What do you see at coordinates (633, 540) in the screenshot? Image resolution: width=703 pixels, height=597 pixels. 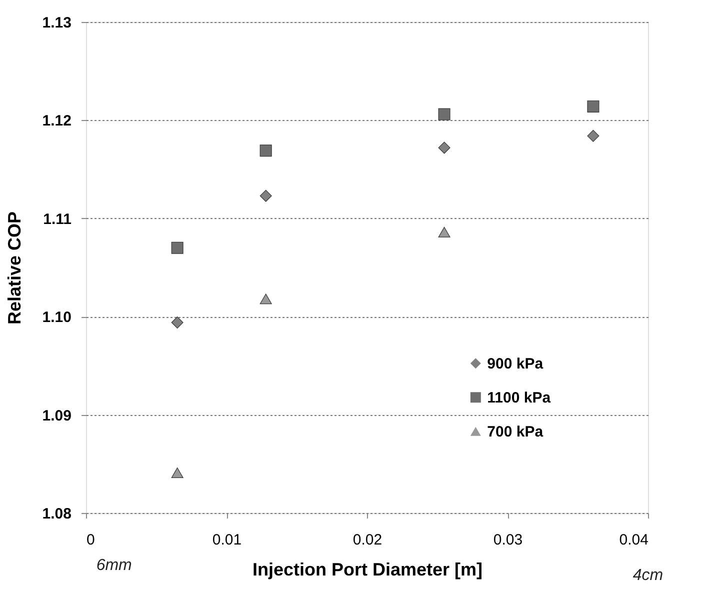 I see `x-tick-label: 0.04` at bounding box center [633, 540].